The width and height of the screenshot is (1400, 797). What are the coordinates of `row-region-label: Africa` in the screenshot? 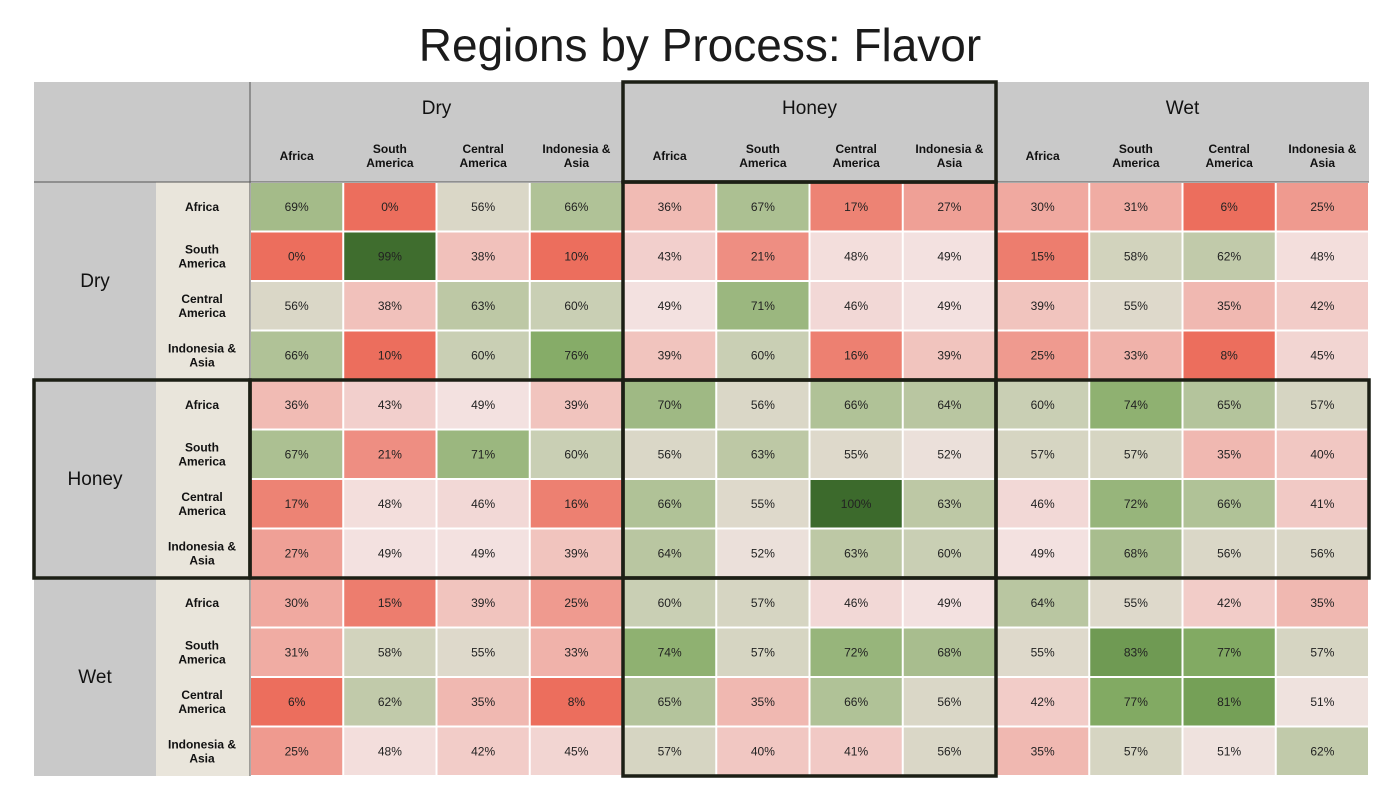 It's located at (202, 405).